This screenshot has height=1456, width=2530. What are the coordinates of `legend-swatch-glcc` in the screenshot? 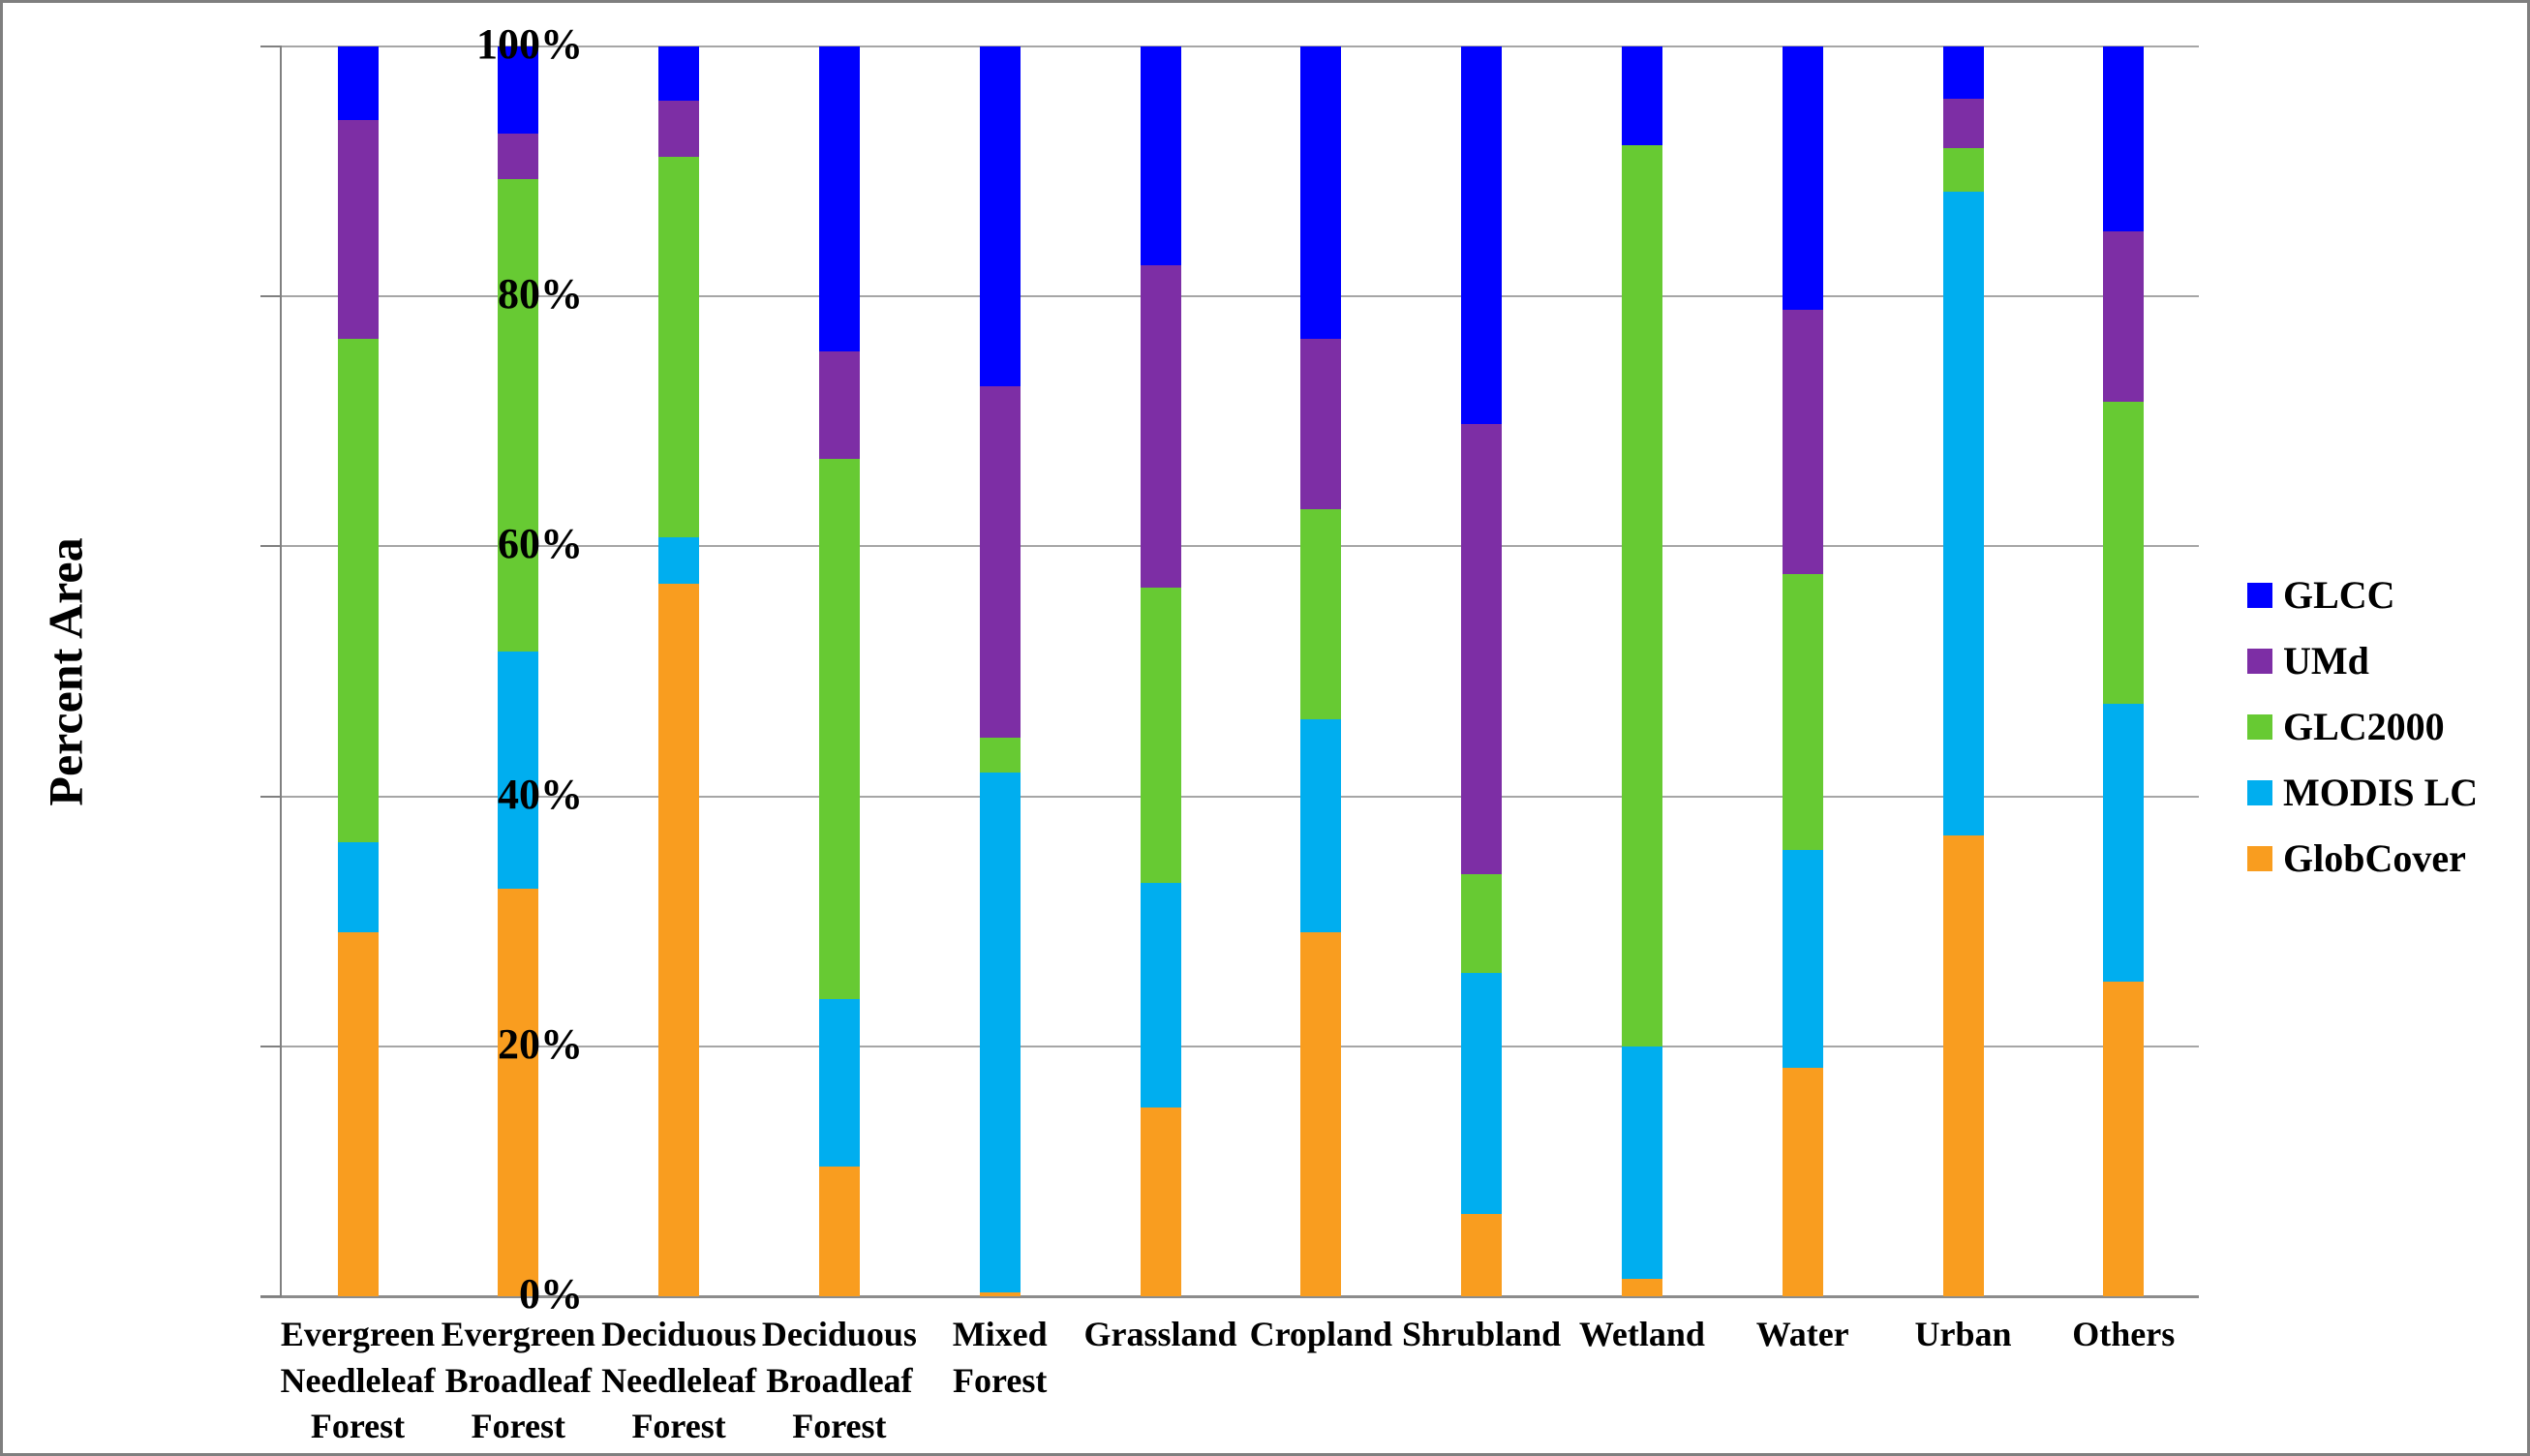 It's located at (2259, 595).